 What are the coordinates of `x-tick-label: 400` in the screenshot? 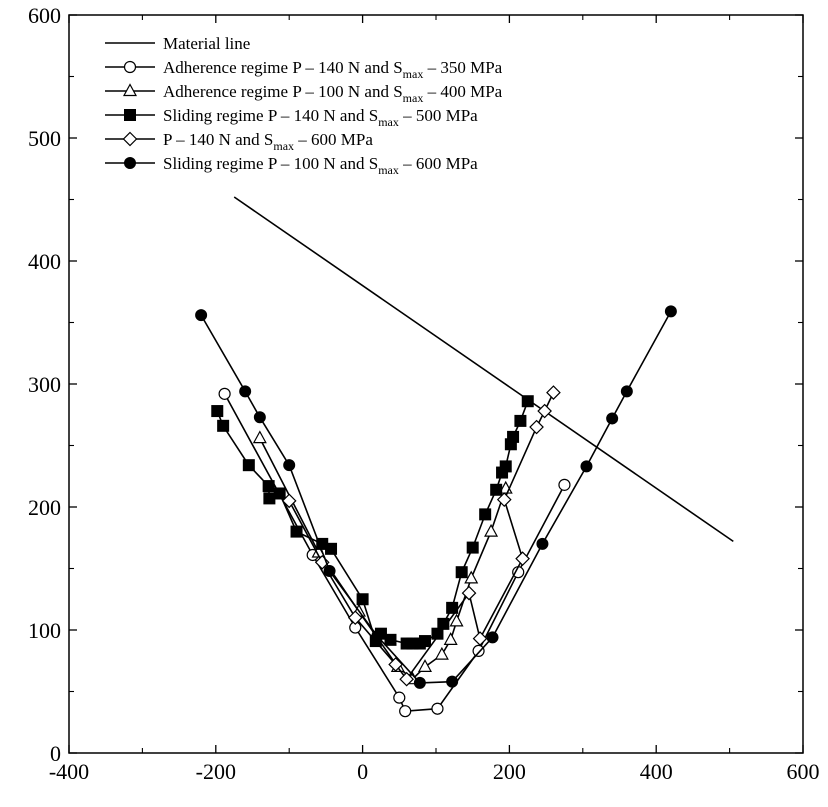 It's located at (656, 771).